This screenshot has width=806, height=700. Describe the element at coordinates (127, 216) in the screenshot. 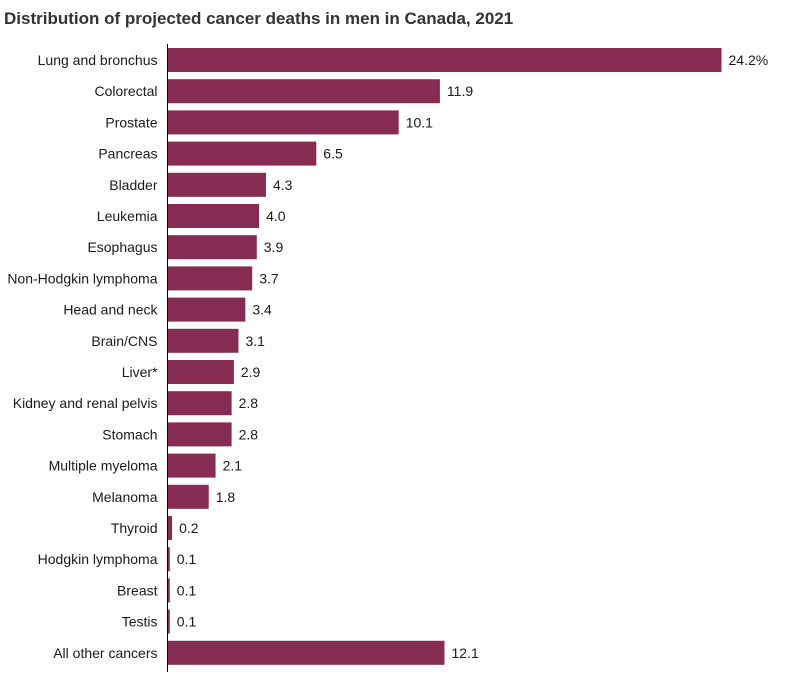

I see `category-label: Leukemia` at that location.